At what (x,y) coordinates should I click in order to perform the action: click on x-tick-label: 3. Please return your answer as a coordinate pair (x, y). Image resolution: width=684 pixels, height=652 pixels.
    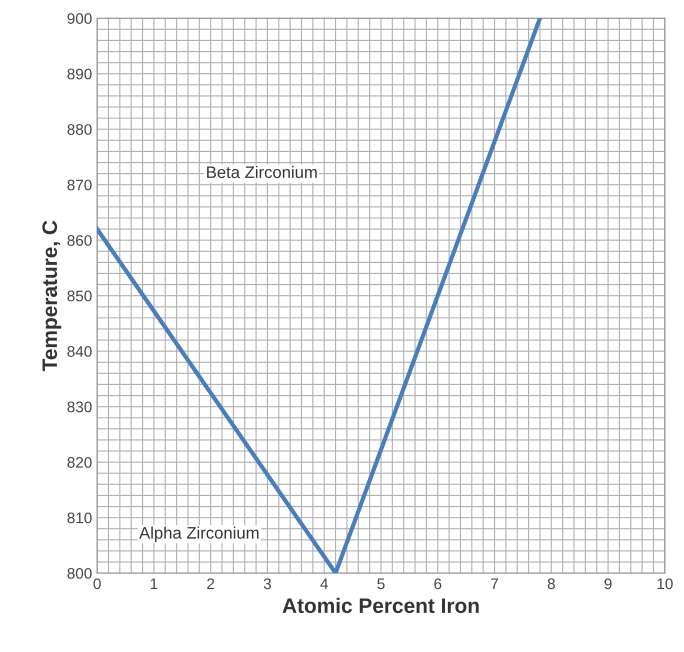
    Looking at the image, I should click on (268, 584).